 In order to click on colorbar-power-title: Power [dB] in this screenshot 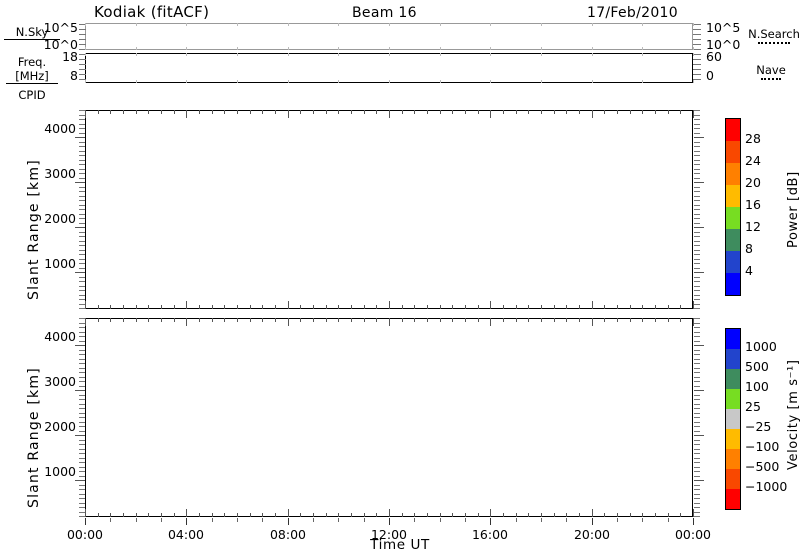, I will do `click(793, 209)`.